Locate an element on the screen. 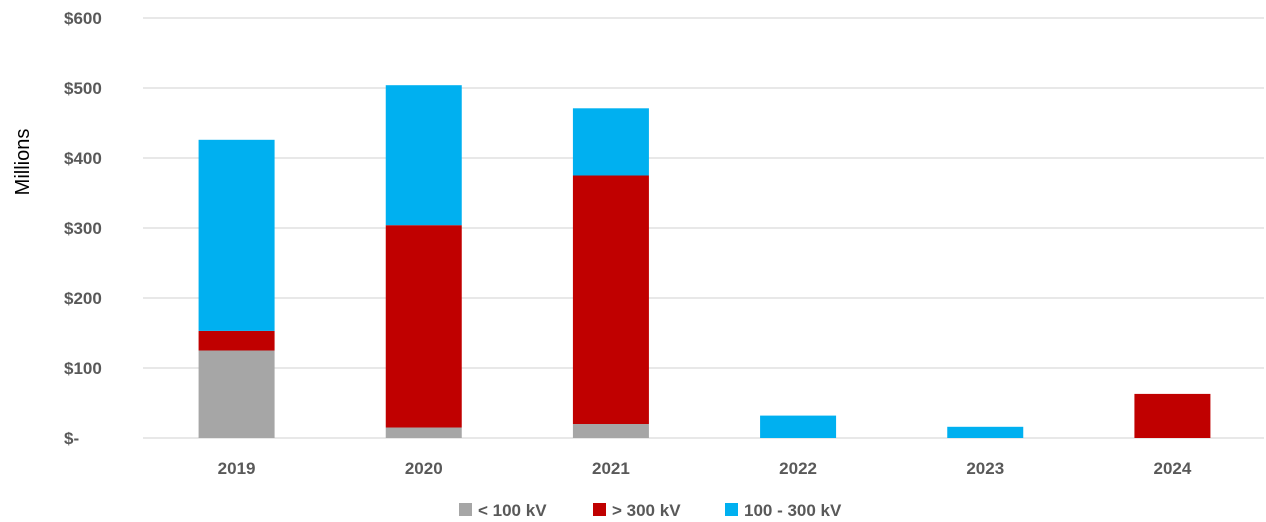  x-tick-label: 2021 is located at coordinates (611, 468).